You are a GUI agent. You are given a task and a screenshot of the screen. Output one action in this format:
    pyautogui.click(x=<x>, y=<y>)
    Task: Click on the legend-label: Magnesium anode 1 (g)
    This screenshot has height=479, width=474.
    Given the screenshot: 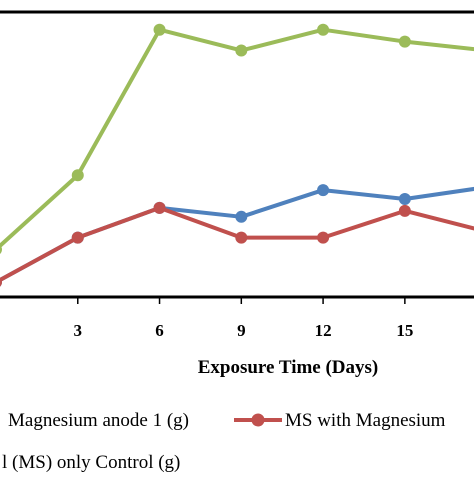 What is the action you would take?
    pyautogui.click(x=98, y=420)
    